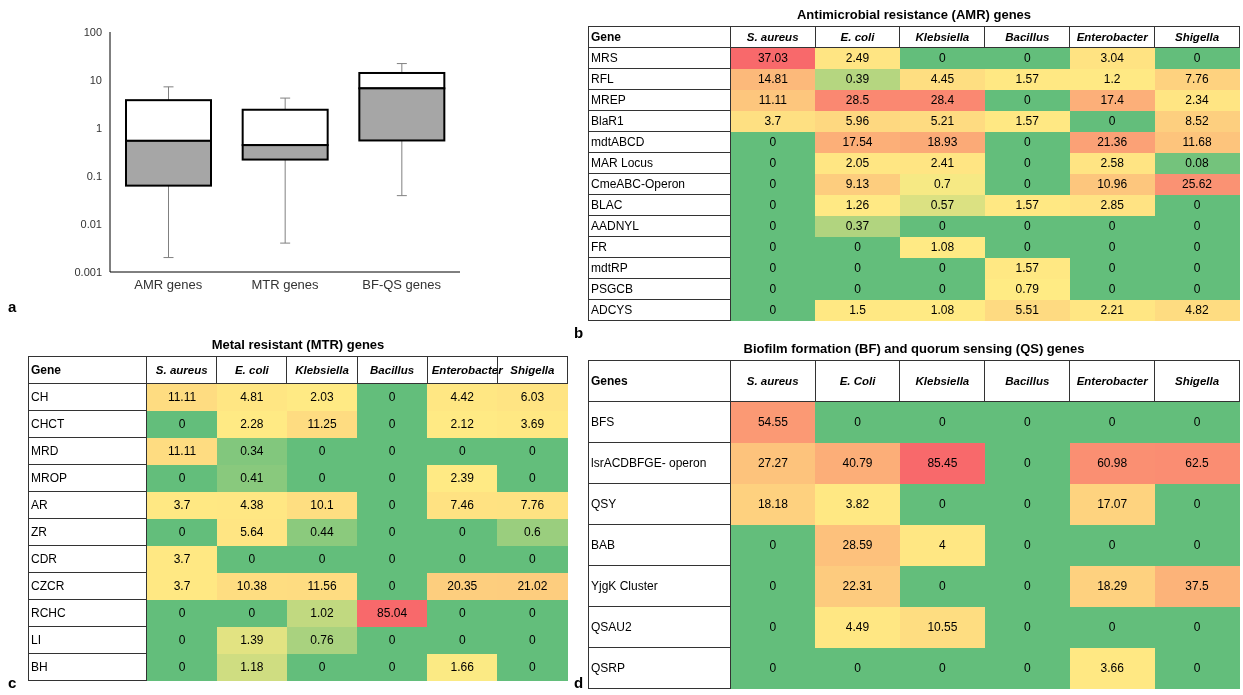 The height and width of the screenshot is (695, 1243). Describe the element at coordinates (392, 613) in the screenshot. I see `data-label: 85.04` at that location.